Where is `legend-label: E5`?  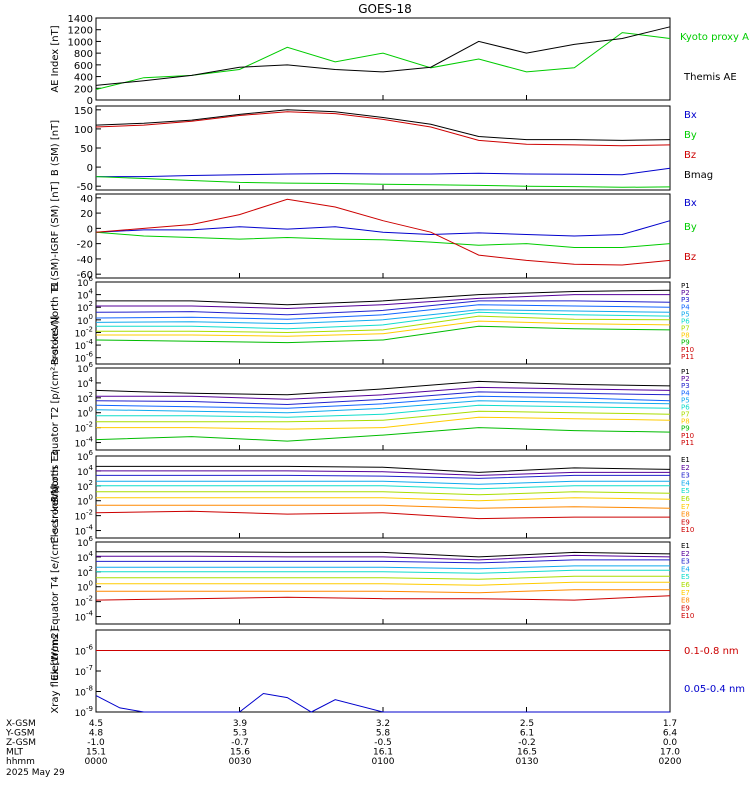
legend-label: E5 is located at coordinates (685, 491).